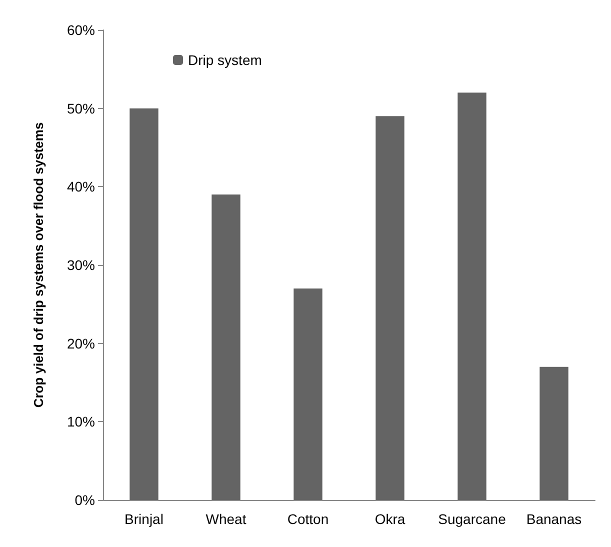  What do you see at coordinates (80, 422) in the screenshot?
I see `y-tick-label: 10%` at bounding box center [80, 422].